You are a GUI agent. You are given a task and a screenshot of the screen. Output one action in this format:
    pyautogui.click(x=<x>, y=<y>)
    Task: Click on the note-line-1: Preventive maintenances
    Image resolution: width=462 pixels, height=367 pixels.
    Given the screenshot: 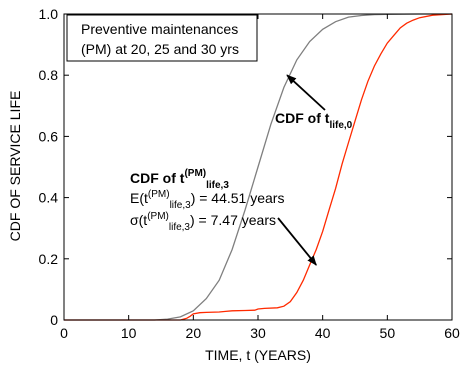 What is the action you would take?
    pyautogui.click(x=159, y=29)
    